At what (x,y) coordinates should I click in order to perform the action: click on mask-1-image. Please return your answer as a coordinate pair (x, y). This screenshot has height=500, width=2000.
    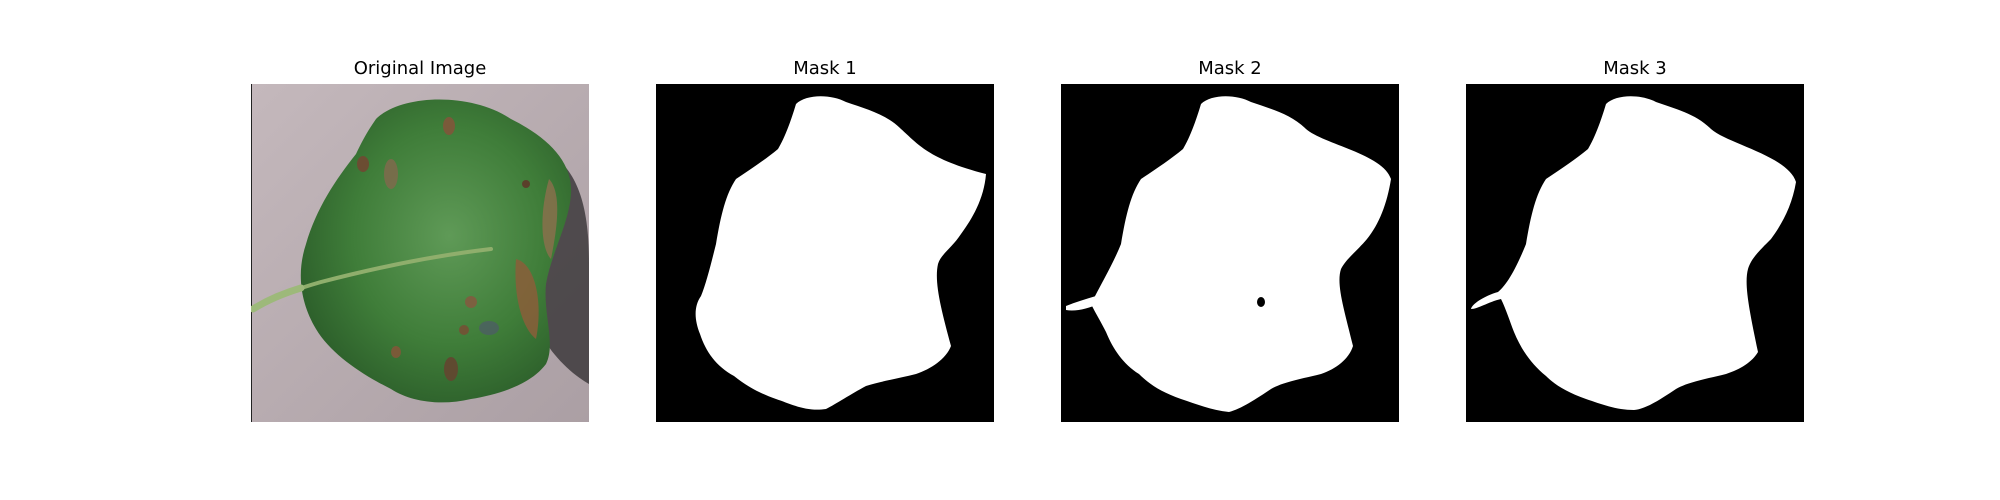
    Looking at the image, I should click on (825, 253).